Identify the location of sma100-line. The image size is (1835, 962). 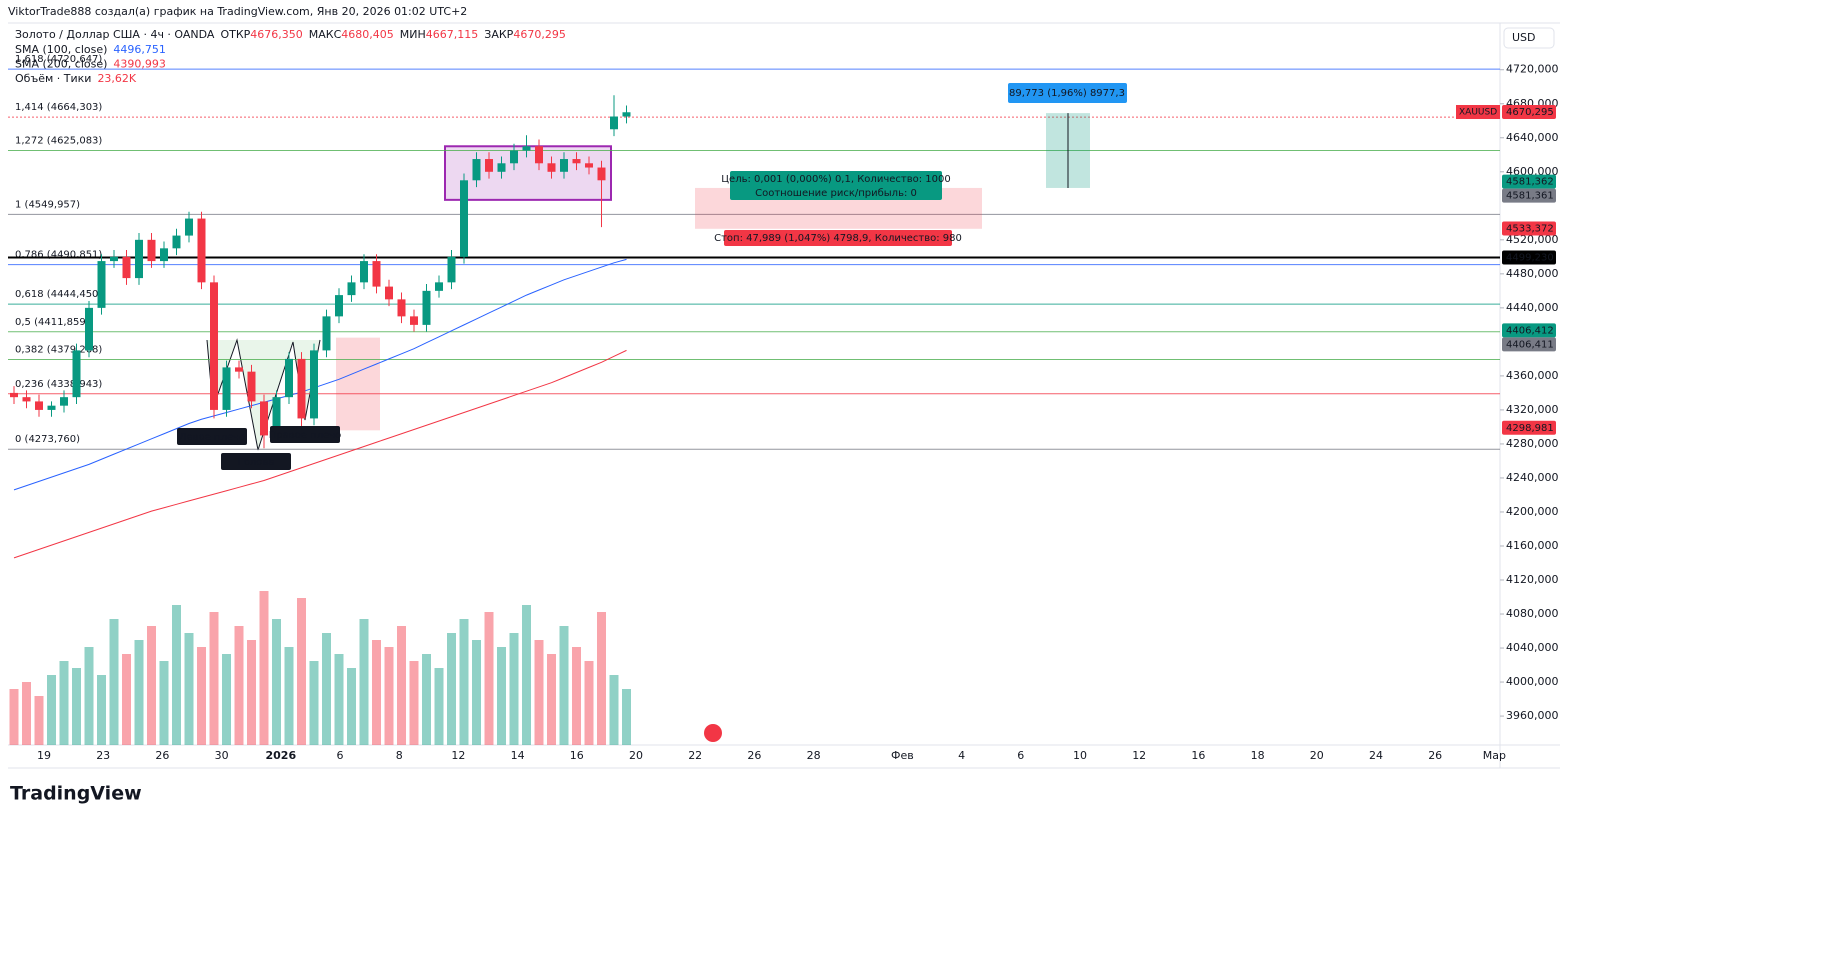
(320, 374).